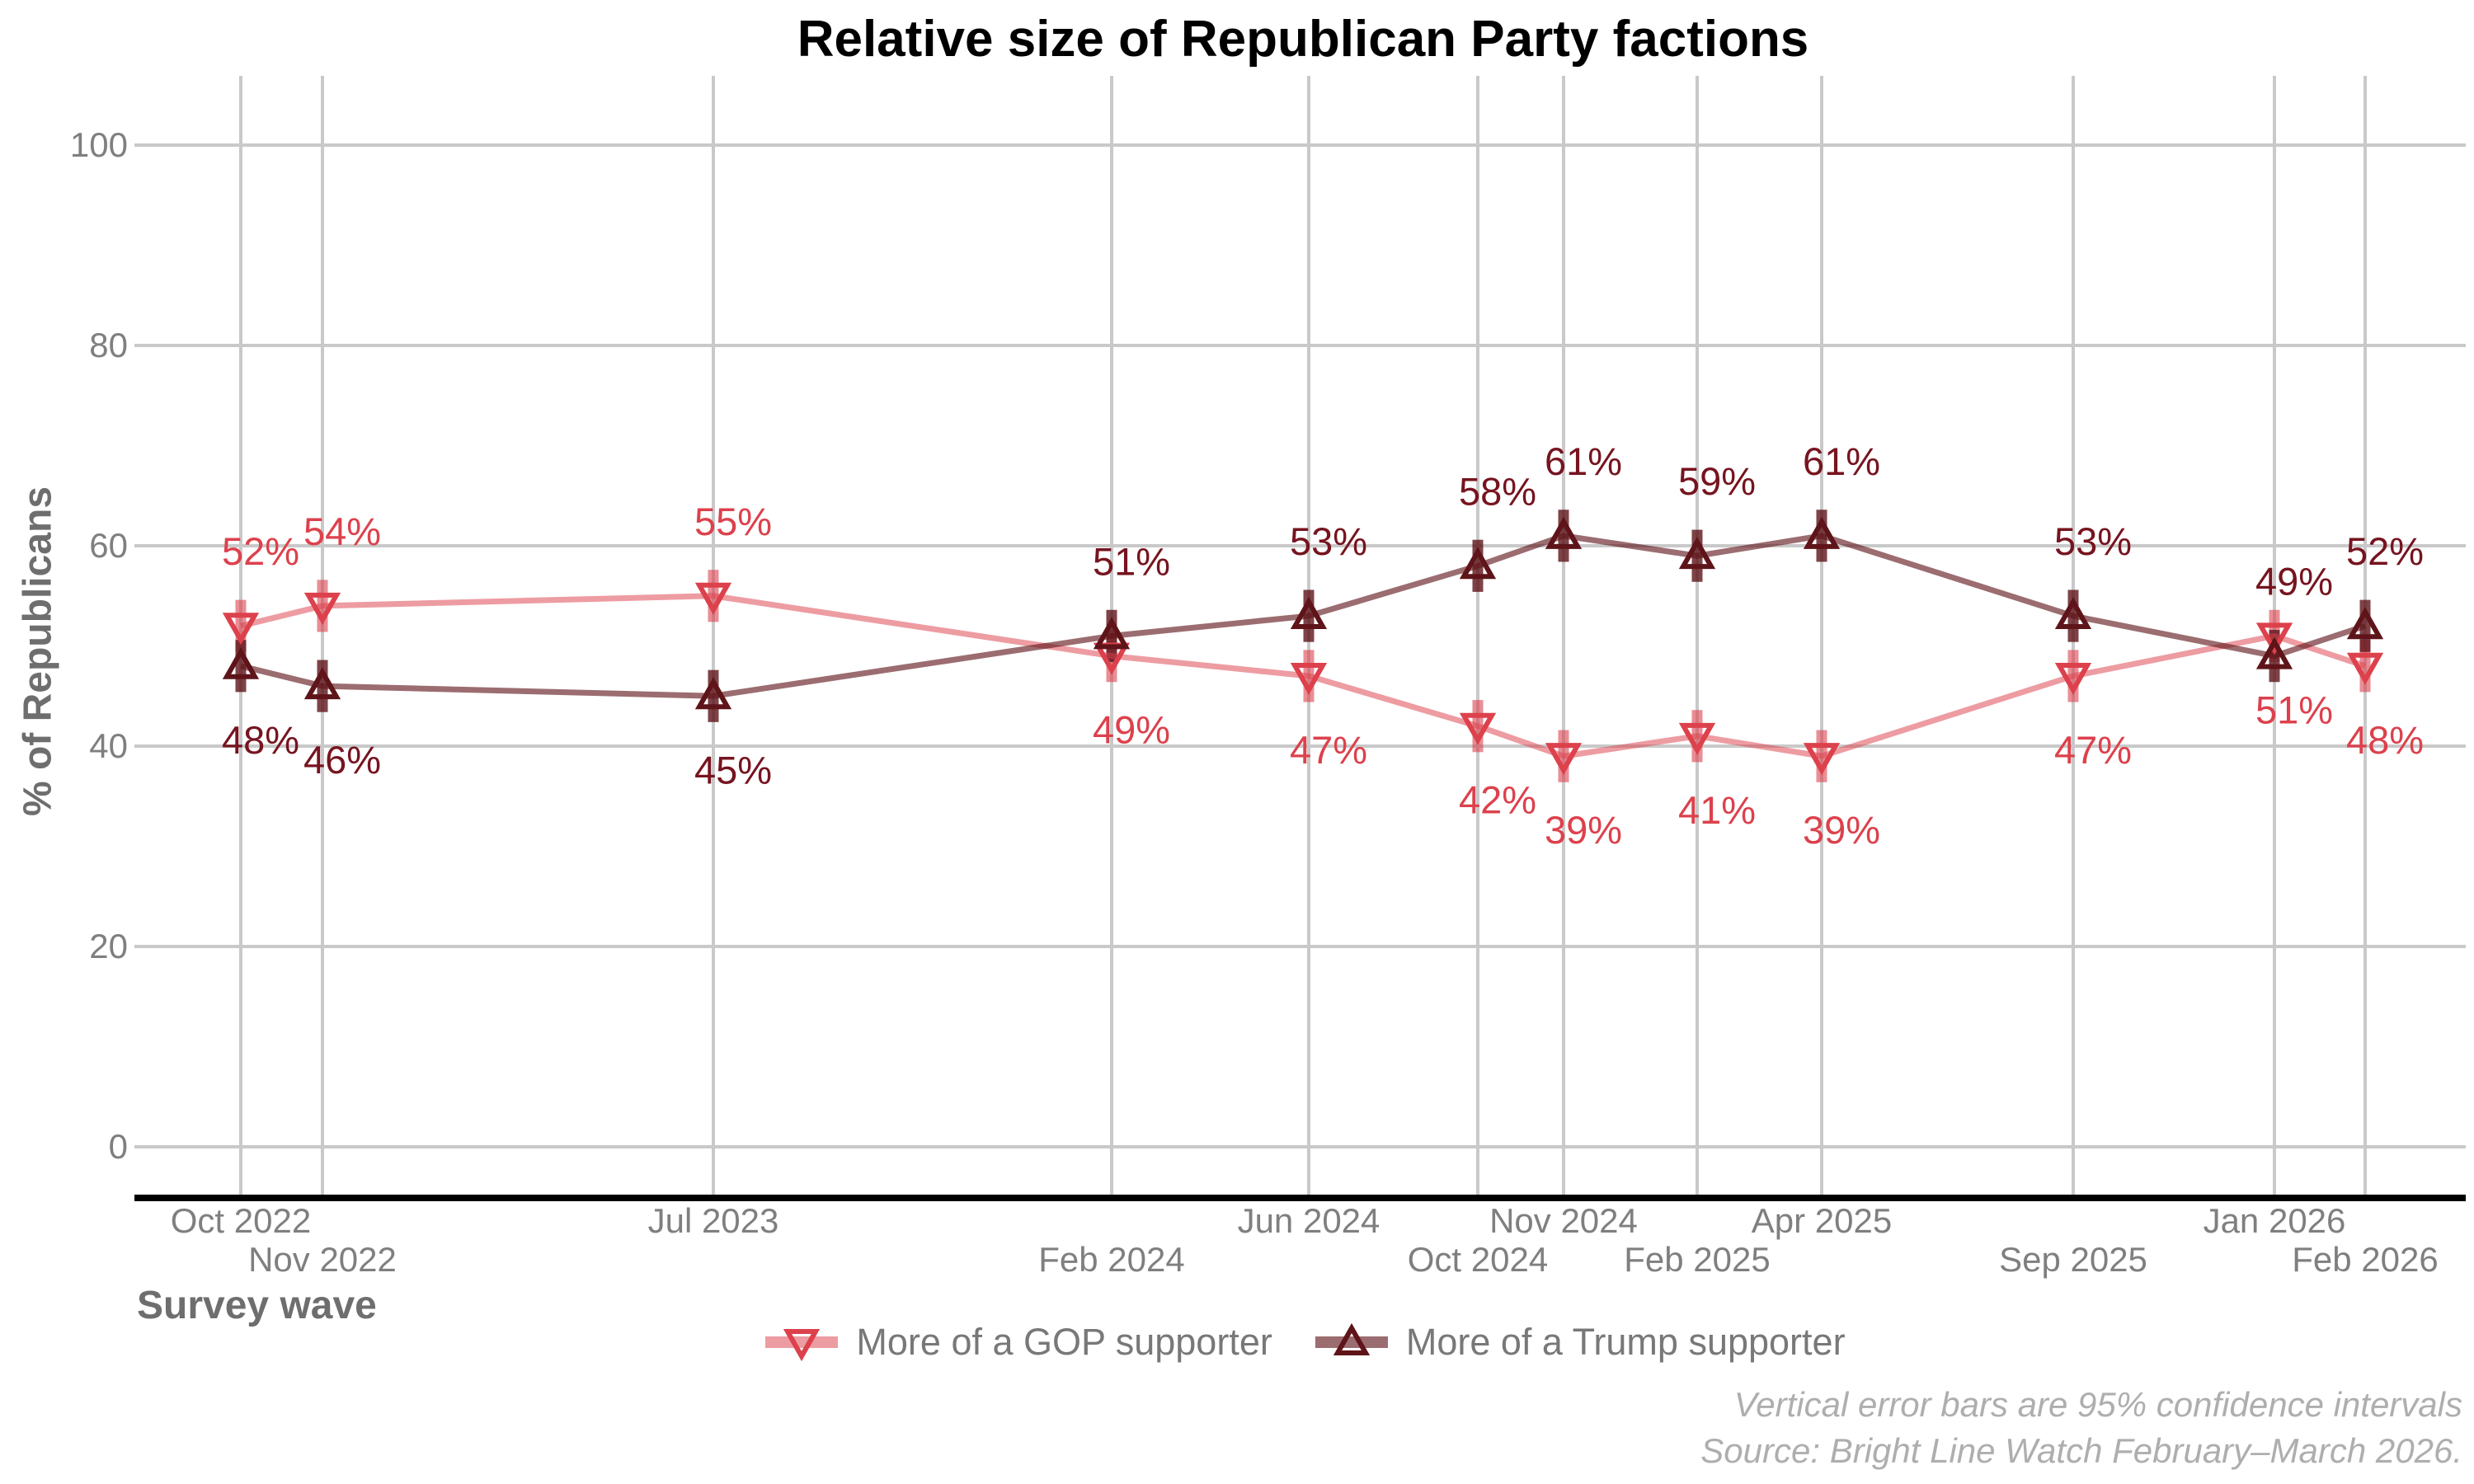  I want to click on point-label-trump: 59%, so click(1717, 481).